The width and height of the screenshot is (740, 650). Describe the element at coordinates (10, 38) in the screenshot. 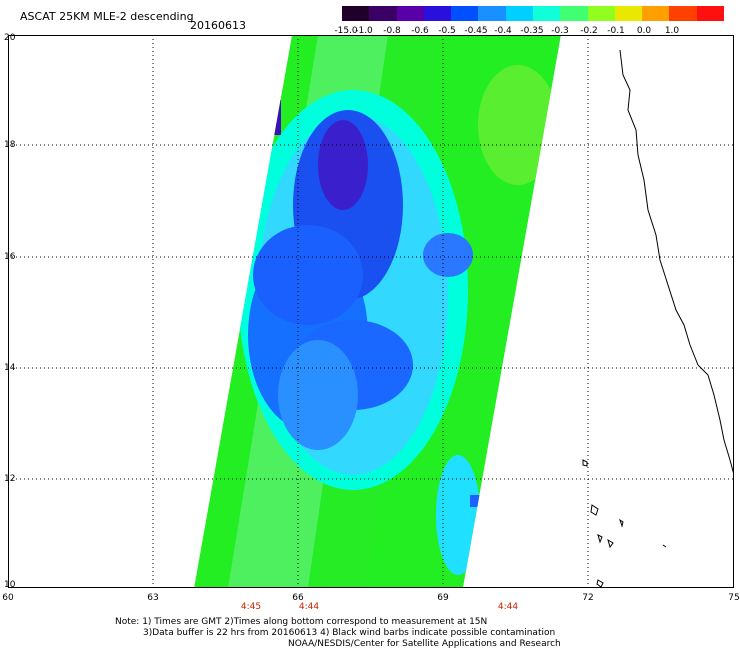

I see `latitude-label: 20` at that location.